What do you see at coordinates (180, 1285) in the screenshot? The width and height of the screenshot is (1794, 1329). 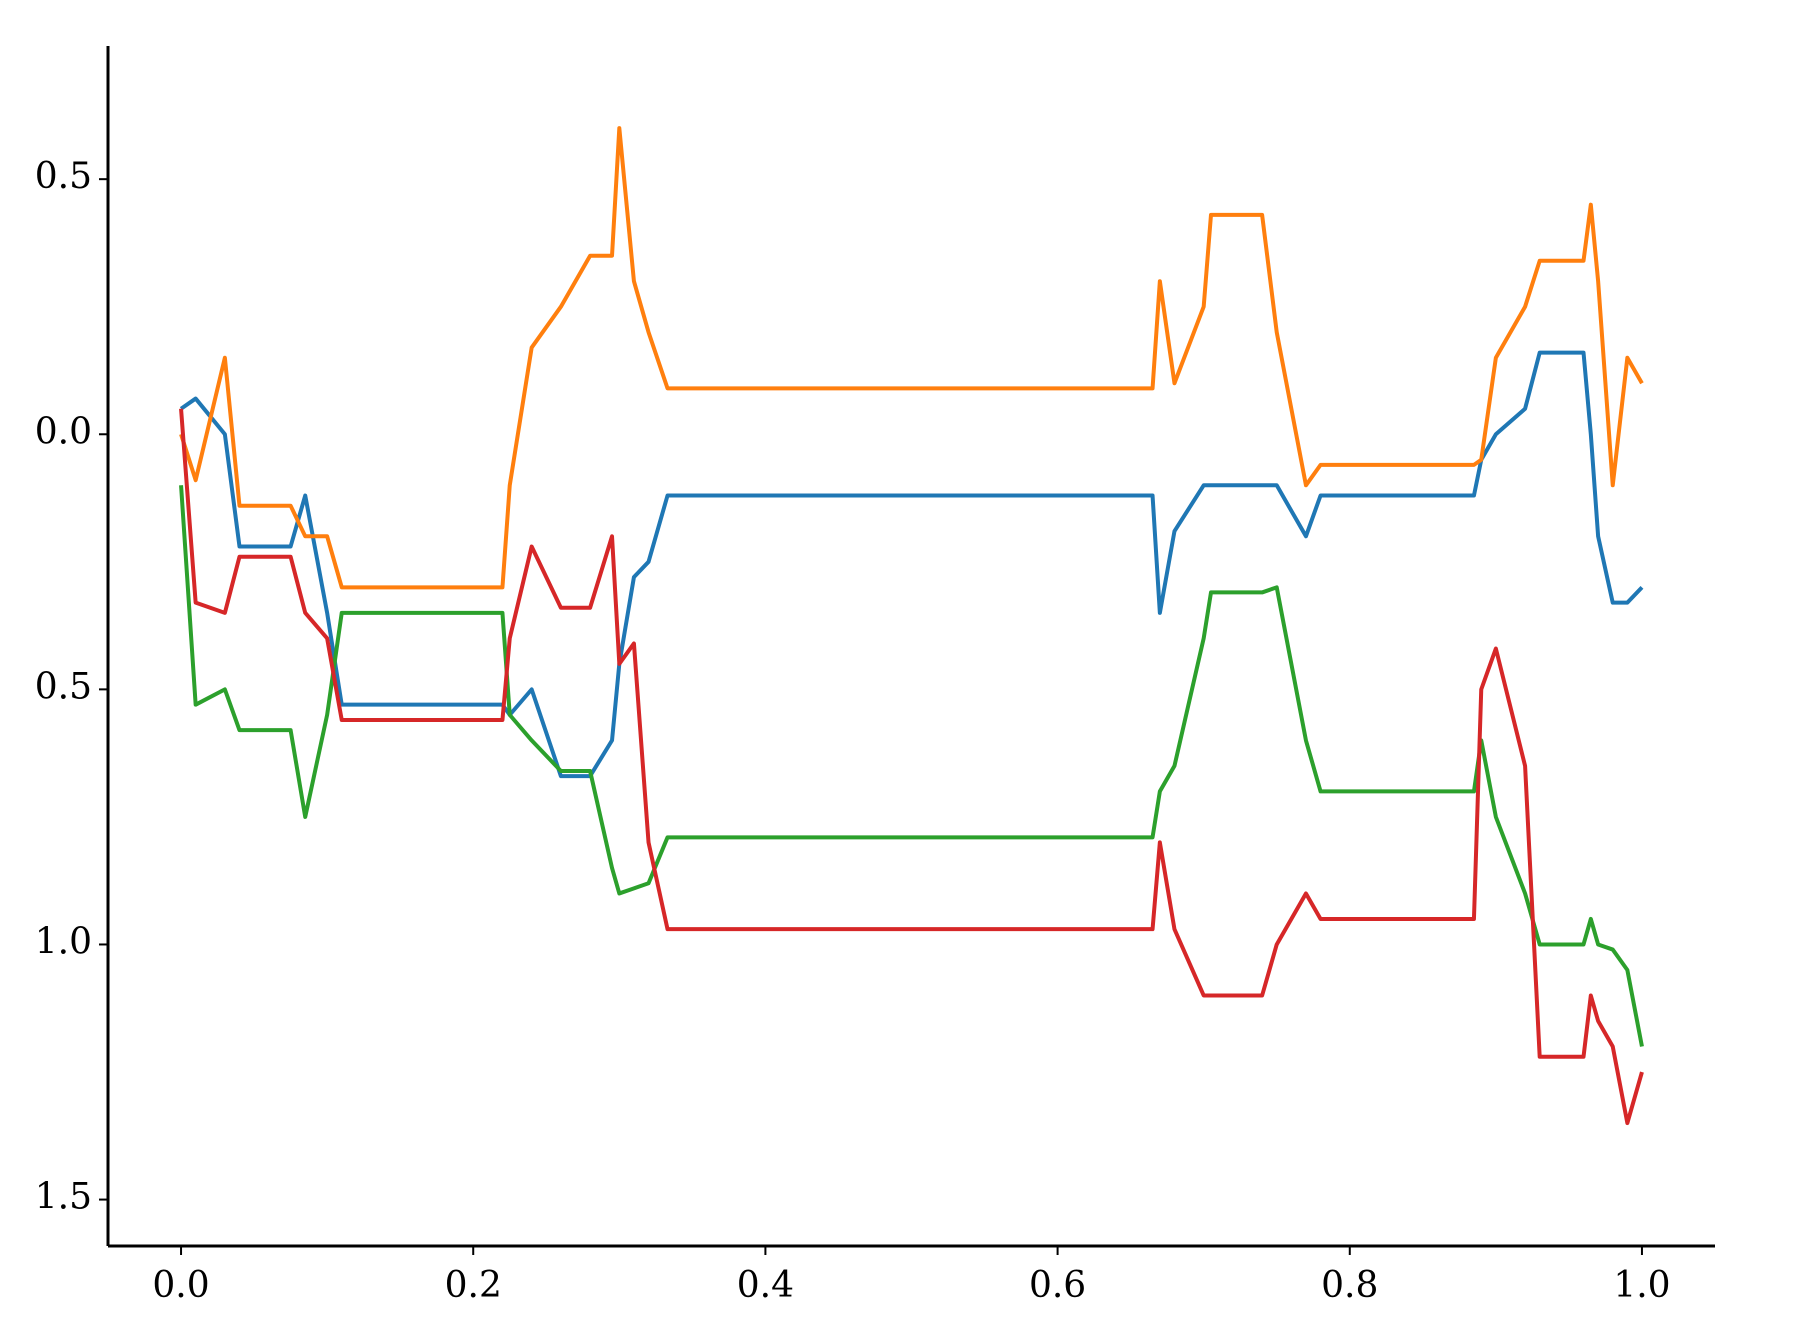 I see `x-tick-label: 0.0` at bounding box center [180, 1285].